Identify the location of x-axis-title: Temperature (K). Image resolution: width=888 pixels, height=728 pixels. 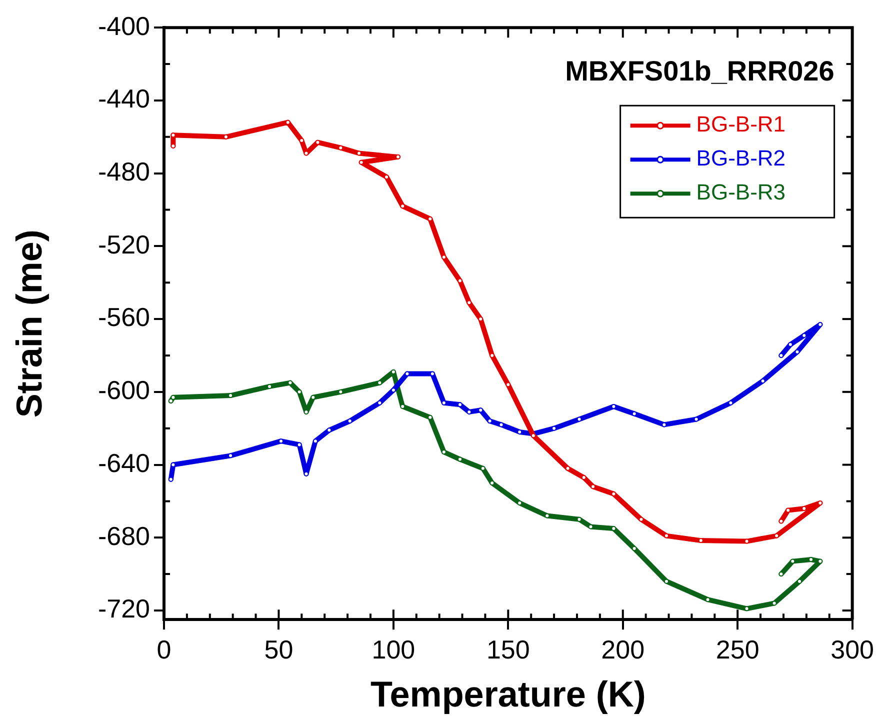
(508, 693).